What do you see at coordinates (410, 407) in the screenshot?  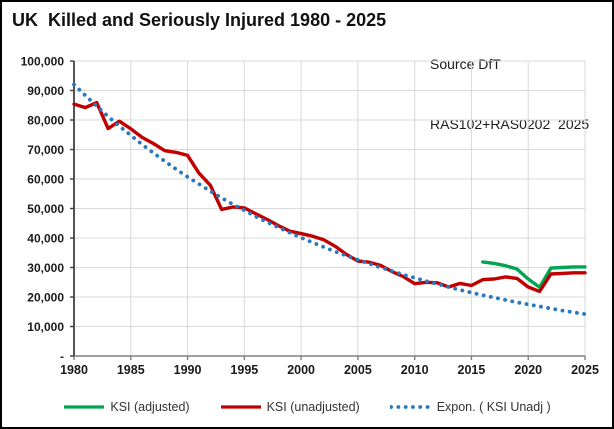 I see `legend-swatch-expon-ksi-unadj` at bounding box center [410, 407].